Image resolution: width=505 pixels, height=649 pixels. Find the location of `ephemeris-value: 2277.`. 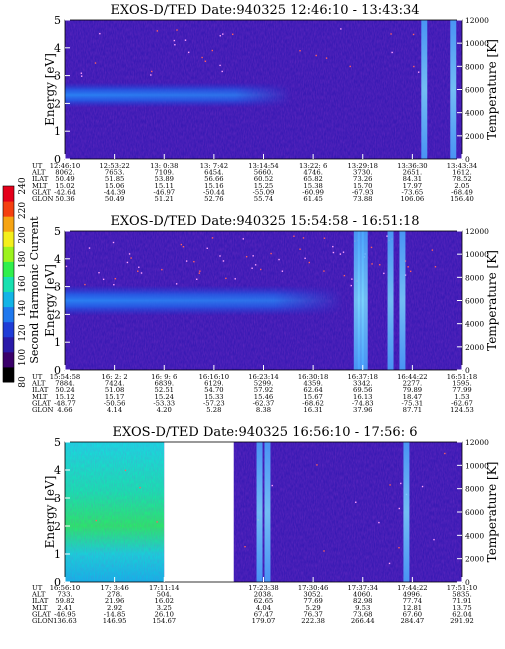

ephemeris-value: 2277. is located at coordinates (412, 384).